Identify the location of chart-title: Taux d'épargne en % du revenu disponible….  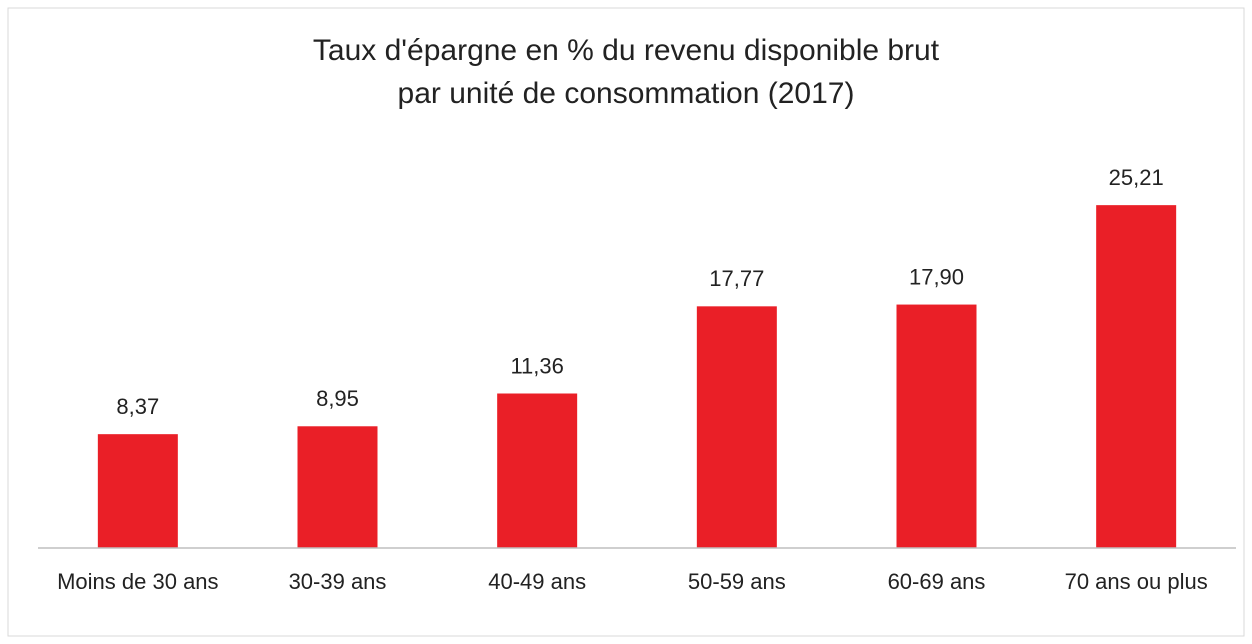
(626, 50).